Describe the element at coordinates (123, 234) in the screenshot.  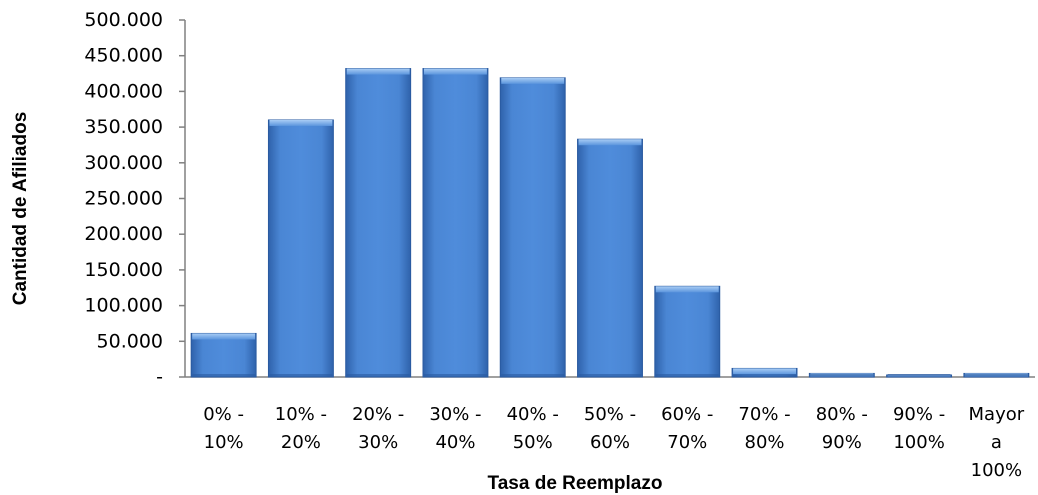
I see `y-tick-label: 200.000` at that location.